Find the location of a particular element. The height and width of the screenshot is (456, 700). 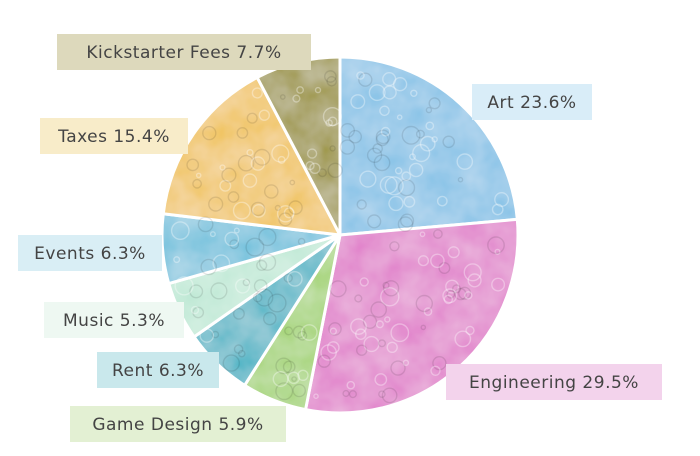

pie-label-music: Music 5.3% is located at coordinates (114, 320).